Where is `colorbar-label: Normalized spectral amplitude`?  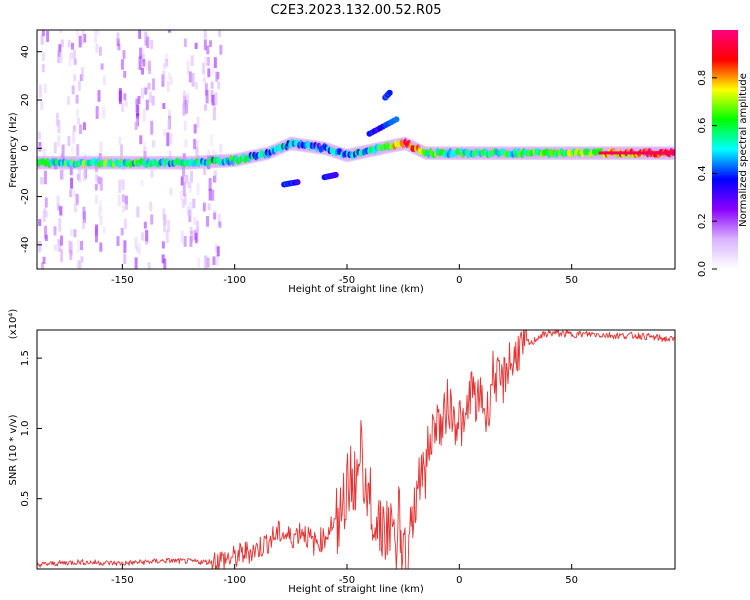
colorbar-label: Normalized spectral amplitude is located at coordinates (743, 150).